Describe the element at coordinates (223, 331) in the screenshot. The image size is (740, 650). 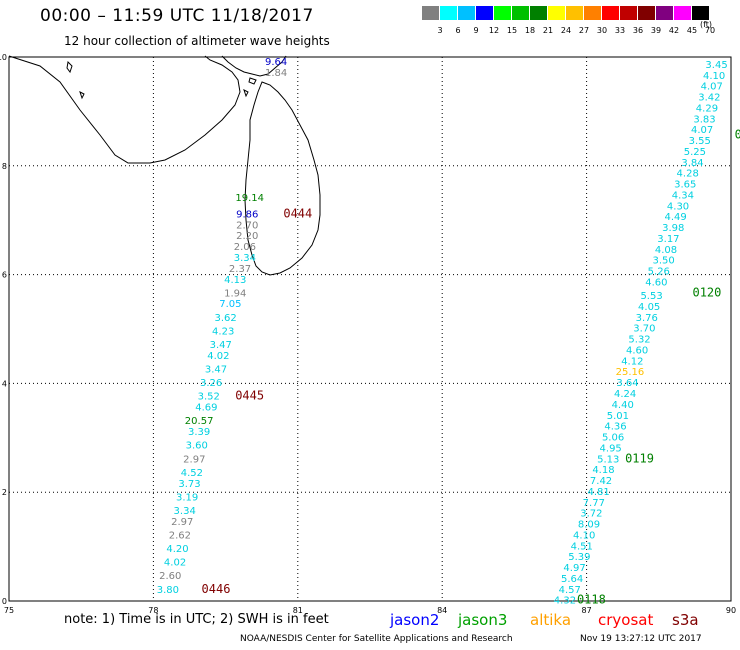
I see `swh-value: 4.23` at that location.